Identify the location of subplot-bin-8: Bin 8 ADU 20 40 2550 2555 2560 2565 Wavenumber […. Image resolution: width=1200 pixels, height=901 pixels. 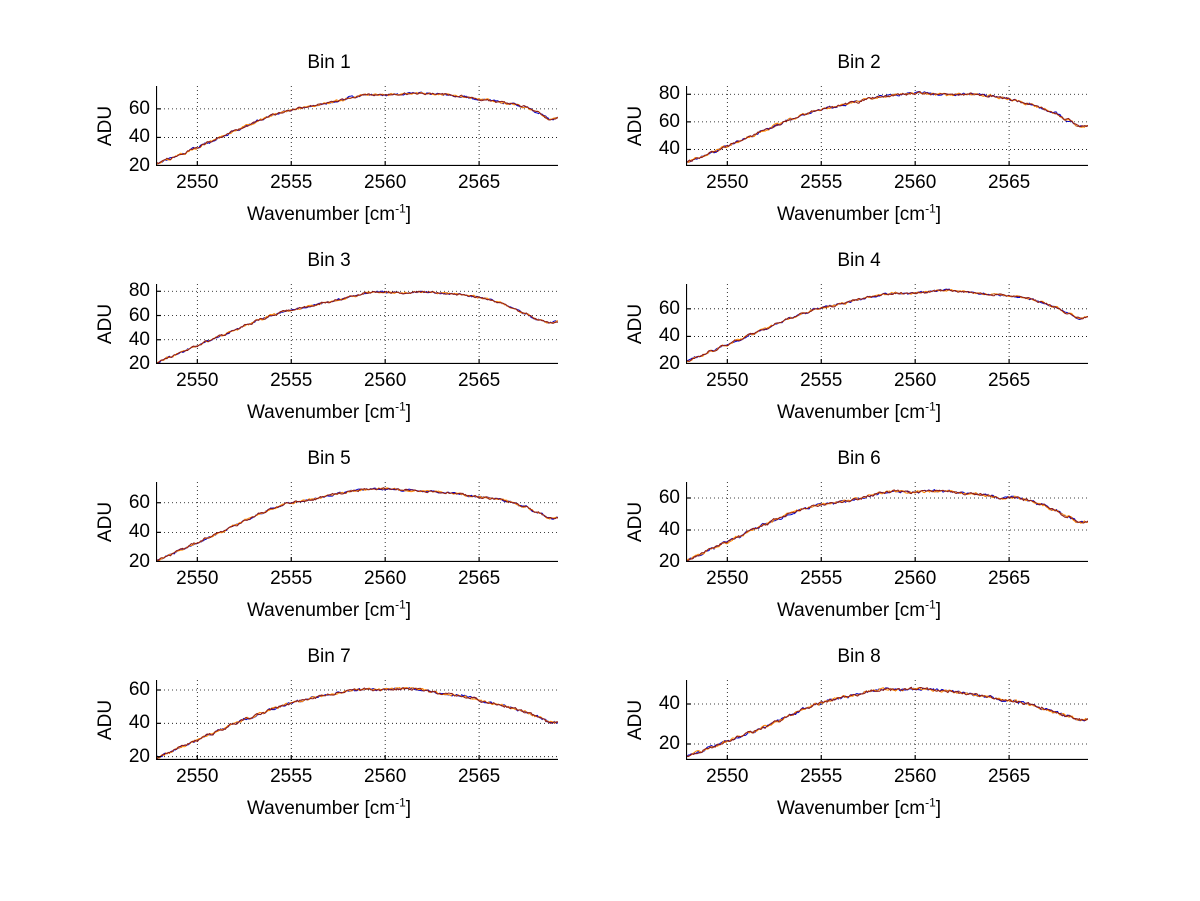
(876, 745).